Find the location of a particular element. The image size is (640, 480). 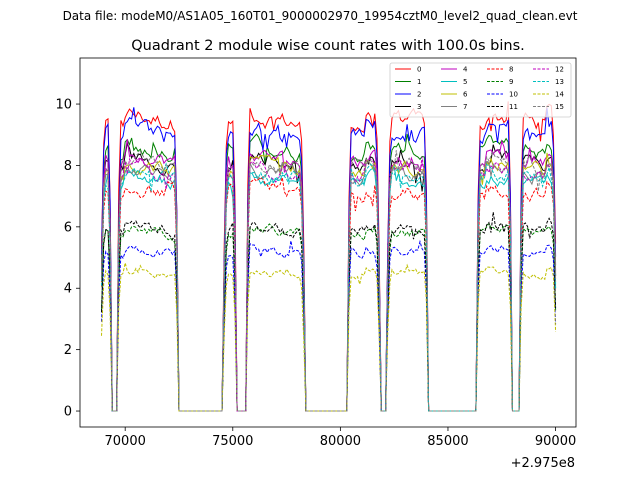

y-tick-label: 0 is located at coordinates (68, 412).